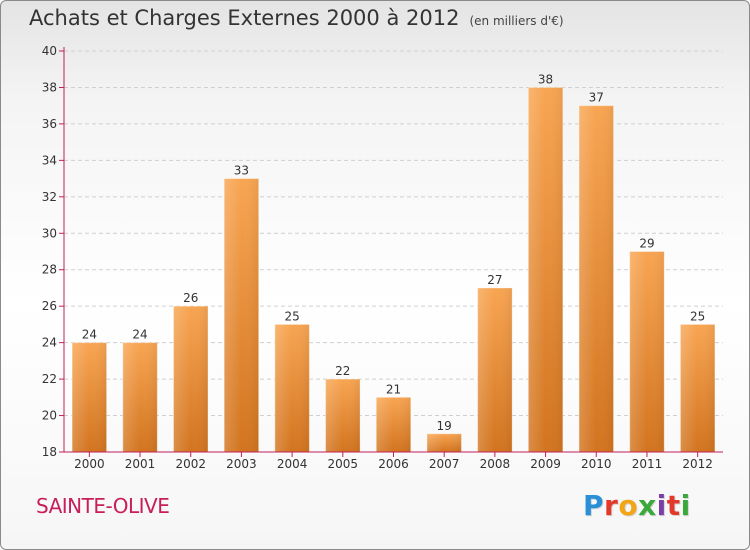 Image resolution: width=750 pixels, height=550 pixels. What do you see at coordinates (244, 18) in the screenshot?
I see `chart-title-text: Achats et Charges Externes 2000 à 2012` at bounding box center [244, 18].